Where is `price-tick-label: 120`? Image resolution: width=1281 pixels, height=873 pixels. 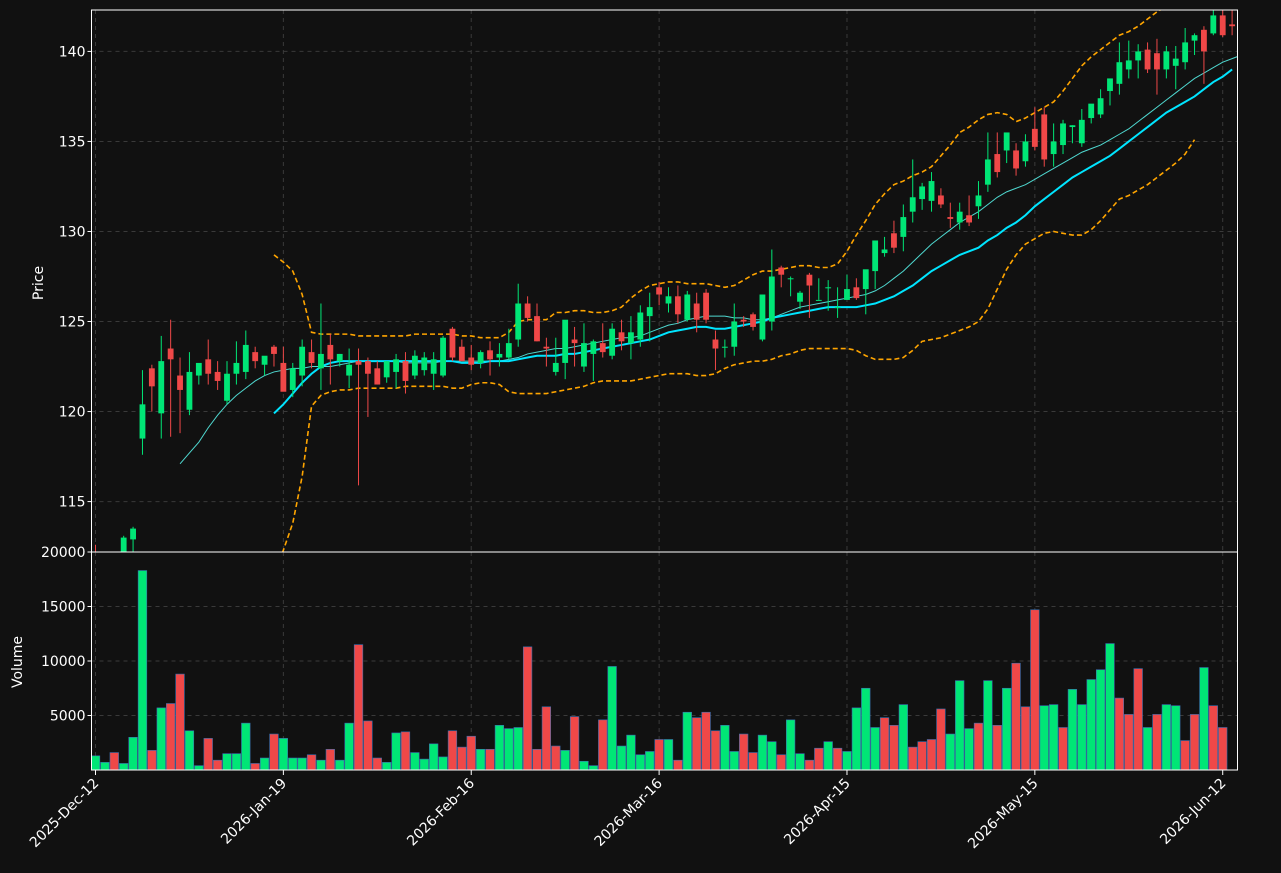 price-tick-label: 120 is located at coordinates (72, 413).